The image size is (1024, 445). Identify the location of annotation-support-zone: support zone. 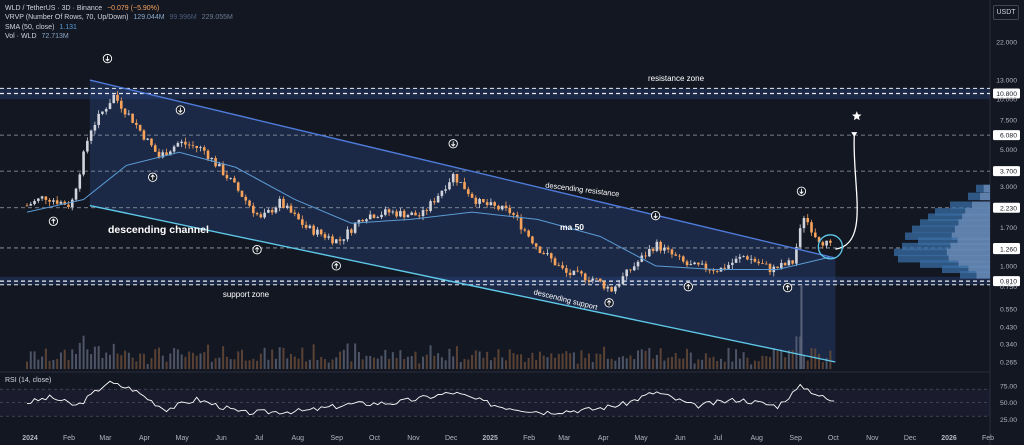
(246, 294).